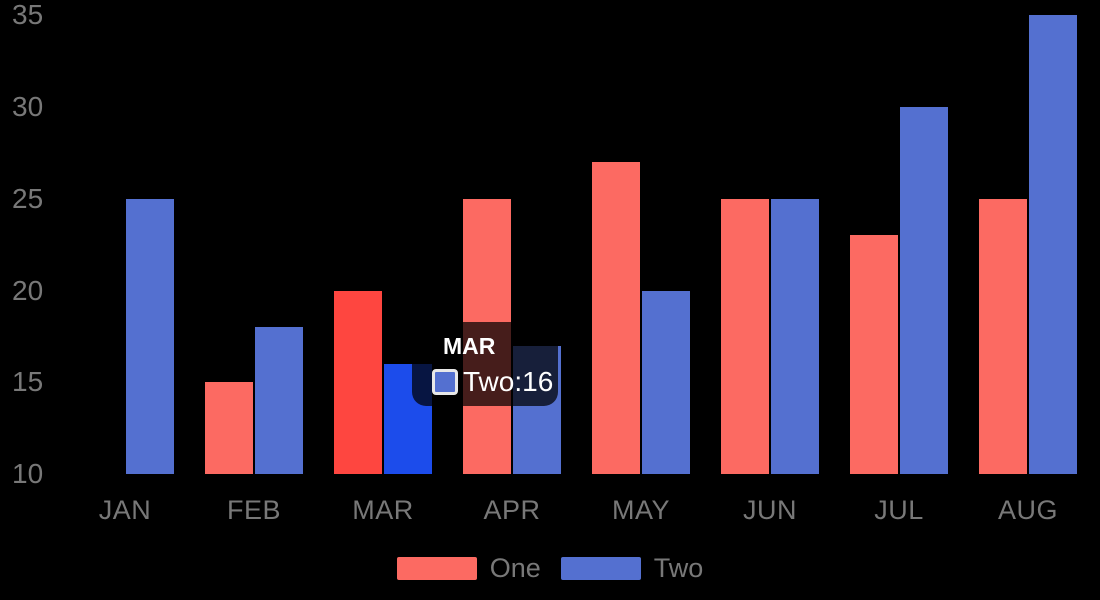 The image size is (1100, 600). What do you see at coordinates (538, 381) in the screenshot?
I see `tooltip-value: 16` at bounding box center [538, 381].